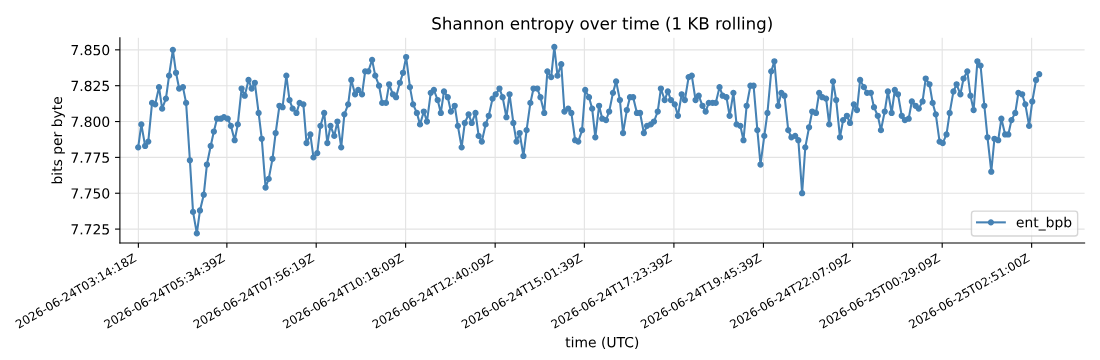  Describe the element at coordinates (90, 229) in the screenshot. I see `y-tick-label: 7.725` at that location.